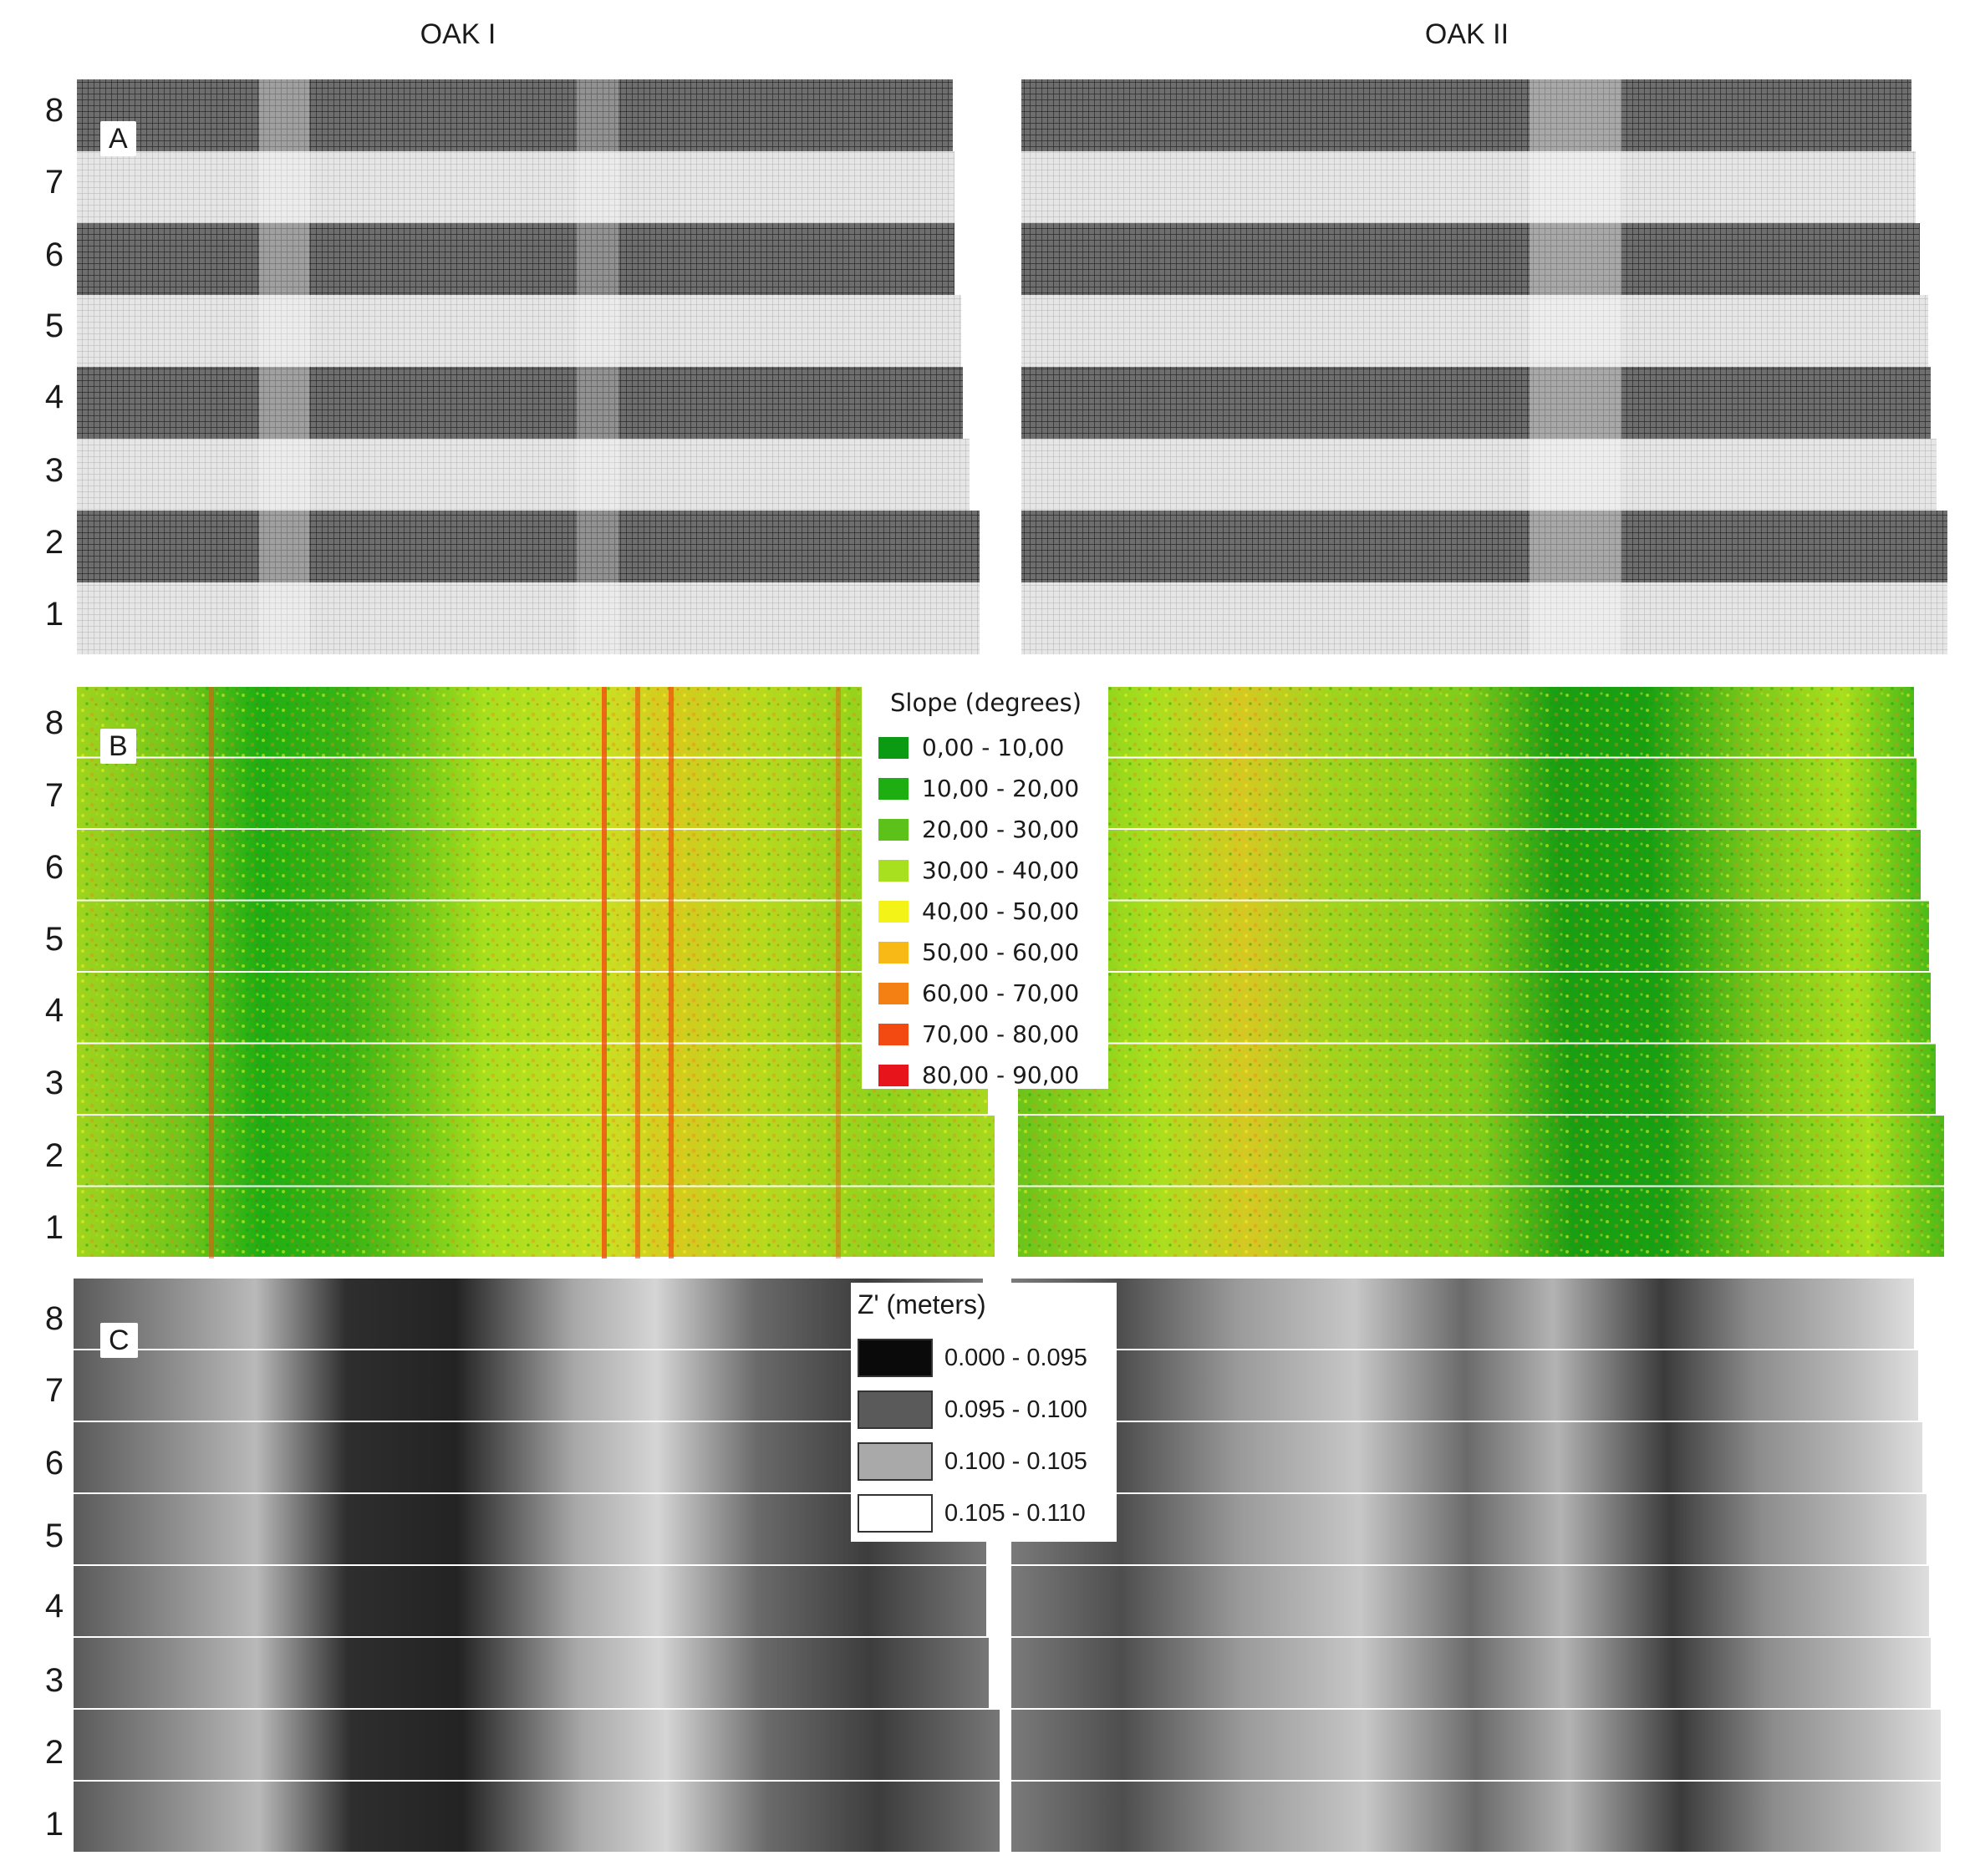 This screenshot has width=1975, height=1876. Describe the element at coordinates (1001, 829) in the screenshot. I see `slope-legend-label: 20,00 - 30,00` at that location.